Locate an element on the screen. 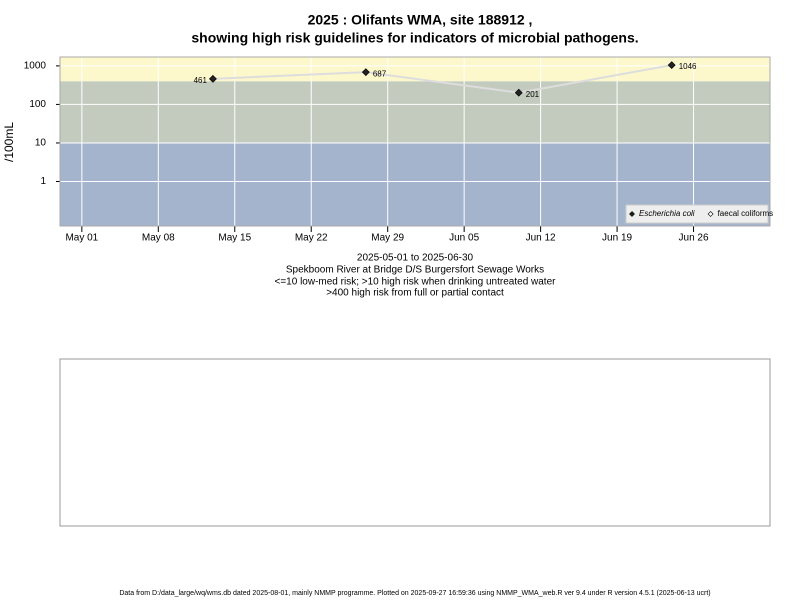 This screenshot has width=800, height=600. y-tick-label: 100 is located at coordinates (37, 104).